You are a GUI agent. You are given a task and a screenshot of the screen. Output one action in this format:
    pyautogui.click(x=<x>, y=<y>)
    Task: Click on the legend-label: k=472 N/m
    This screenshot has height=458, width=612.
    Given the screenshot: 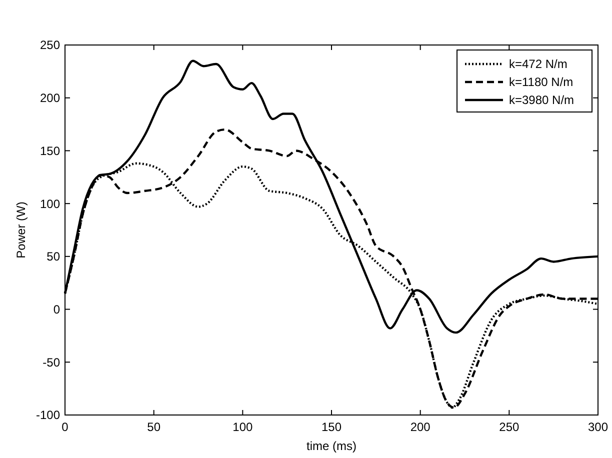 What is the action you would take?
    pyautogui.click(x=538, y=64)
    